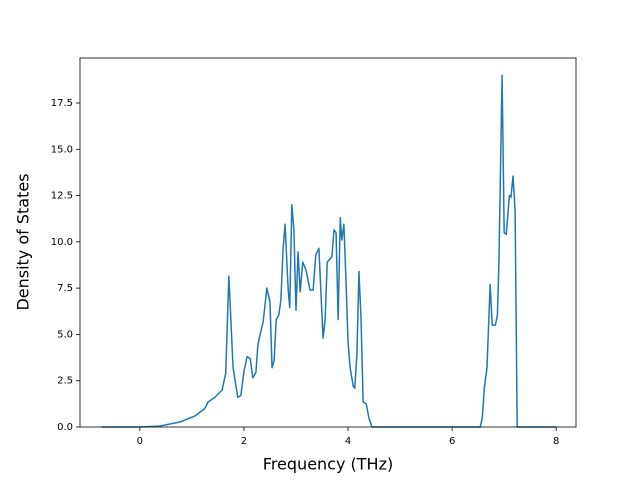 The image size is (640, 480). Describe the element at coordinates (328, 464) in the screenshot. I see `x-axis-label: Frequency (THz)` at that location.